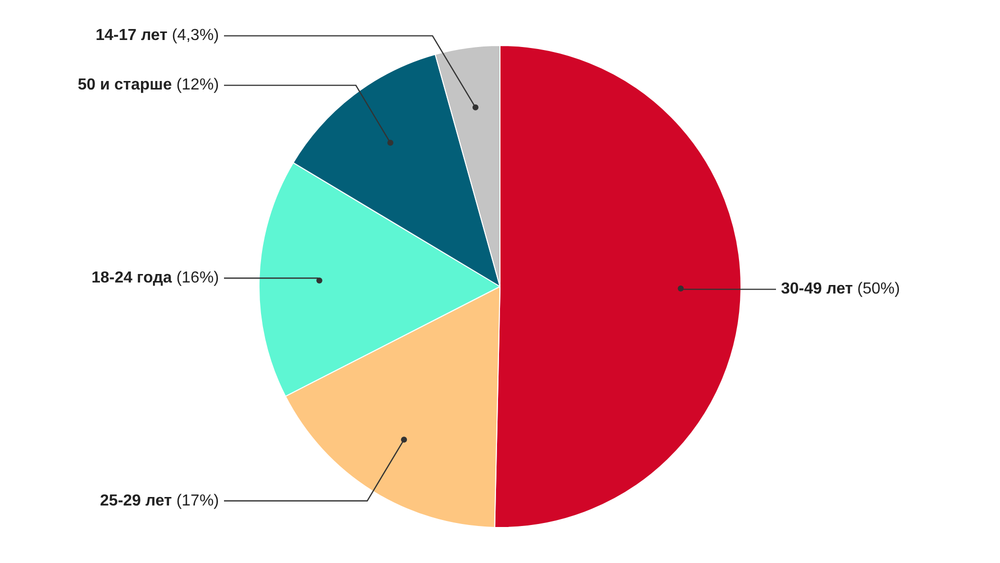 The image size is (1000, 563). I want to click on slice-label: 30-49 лет, so click(817, 289).